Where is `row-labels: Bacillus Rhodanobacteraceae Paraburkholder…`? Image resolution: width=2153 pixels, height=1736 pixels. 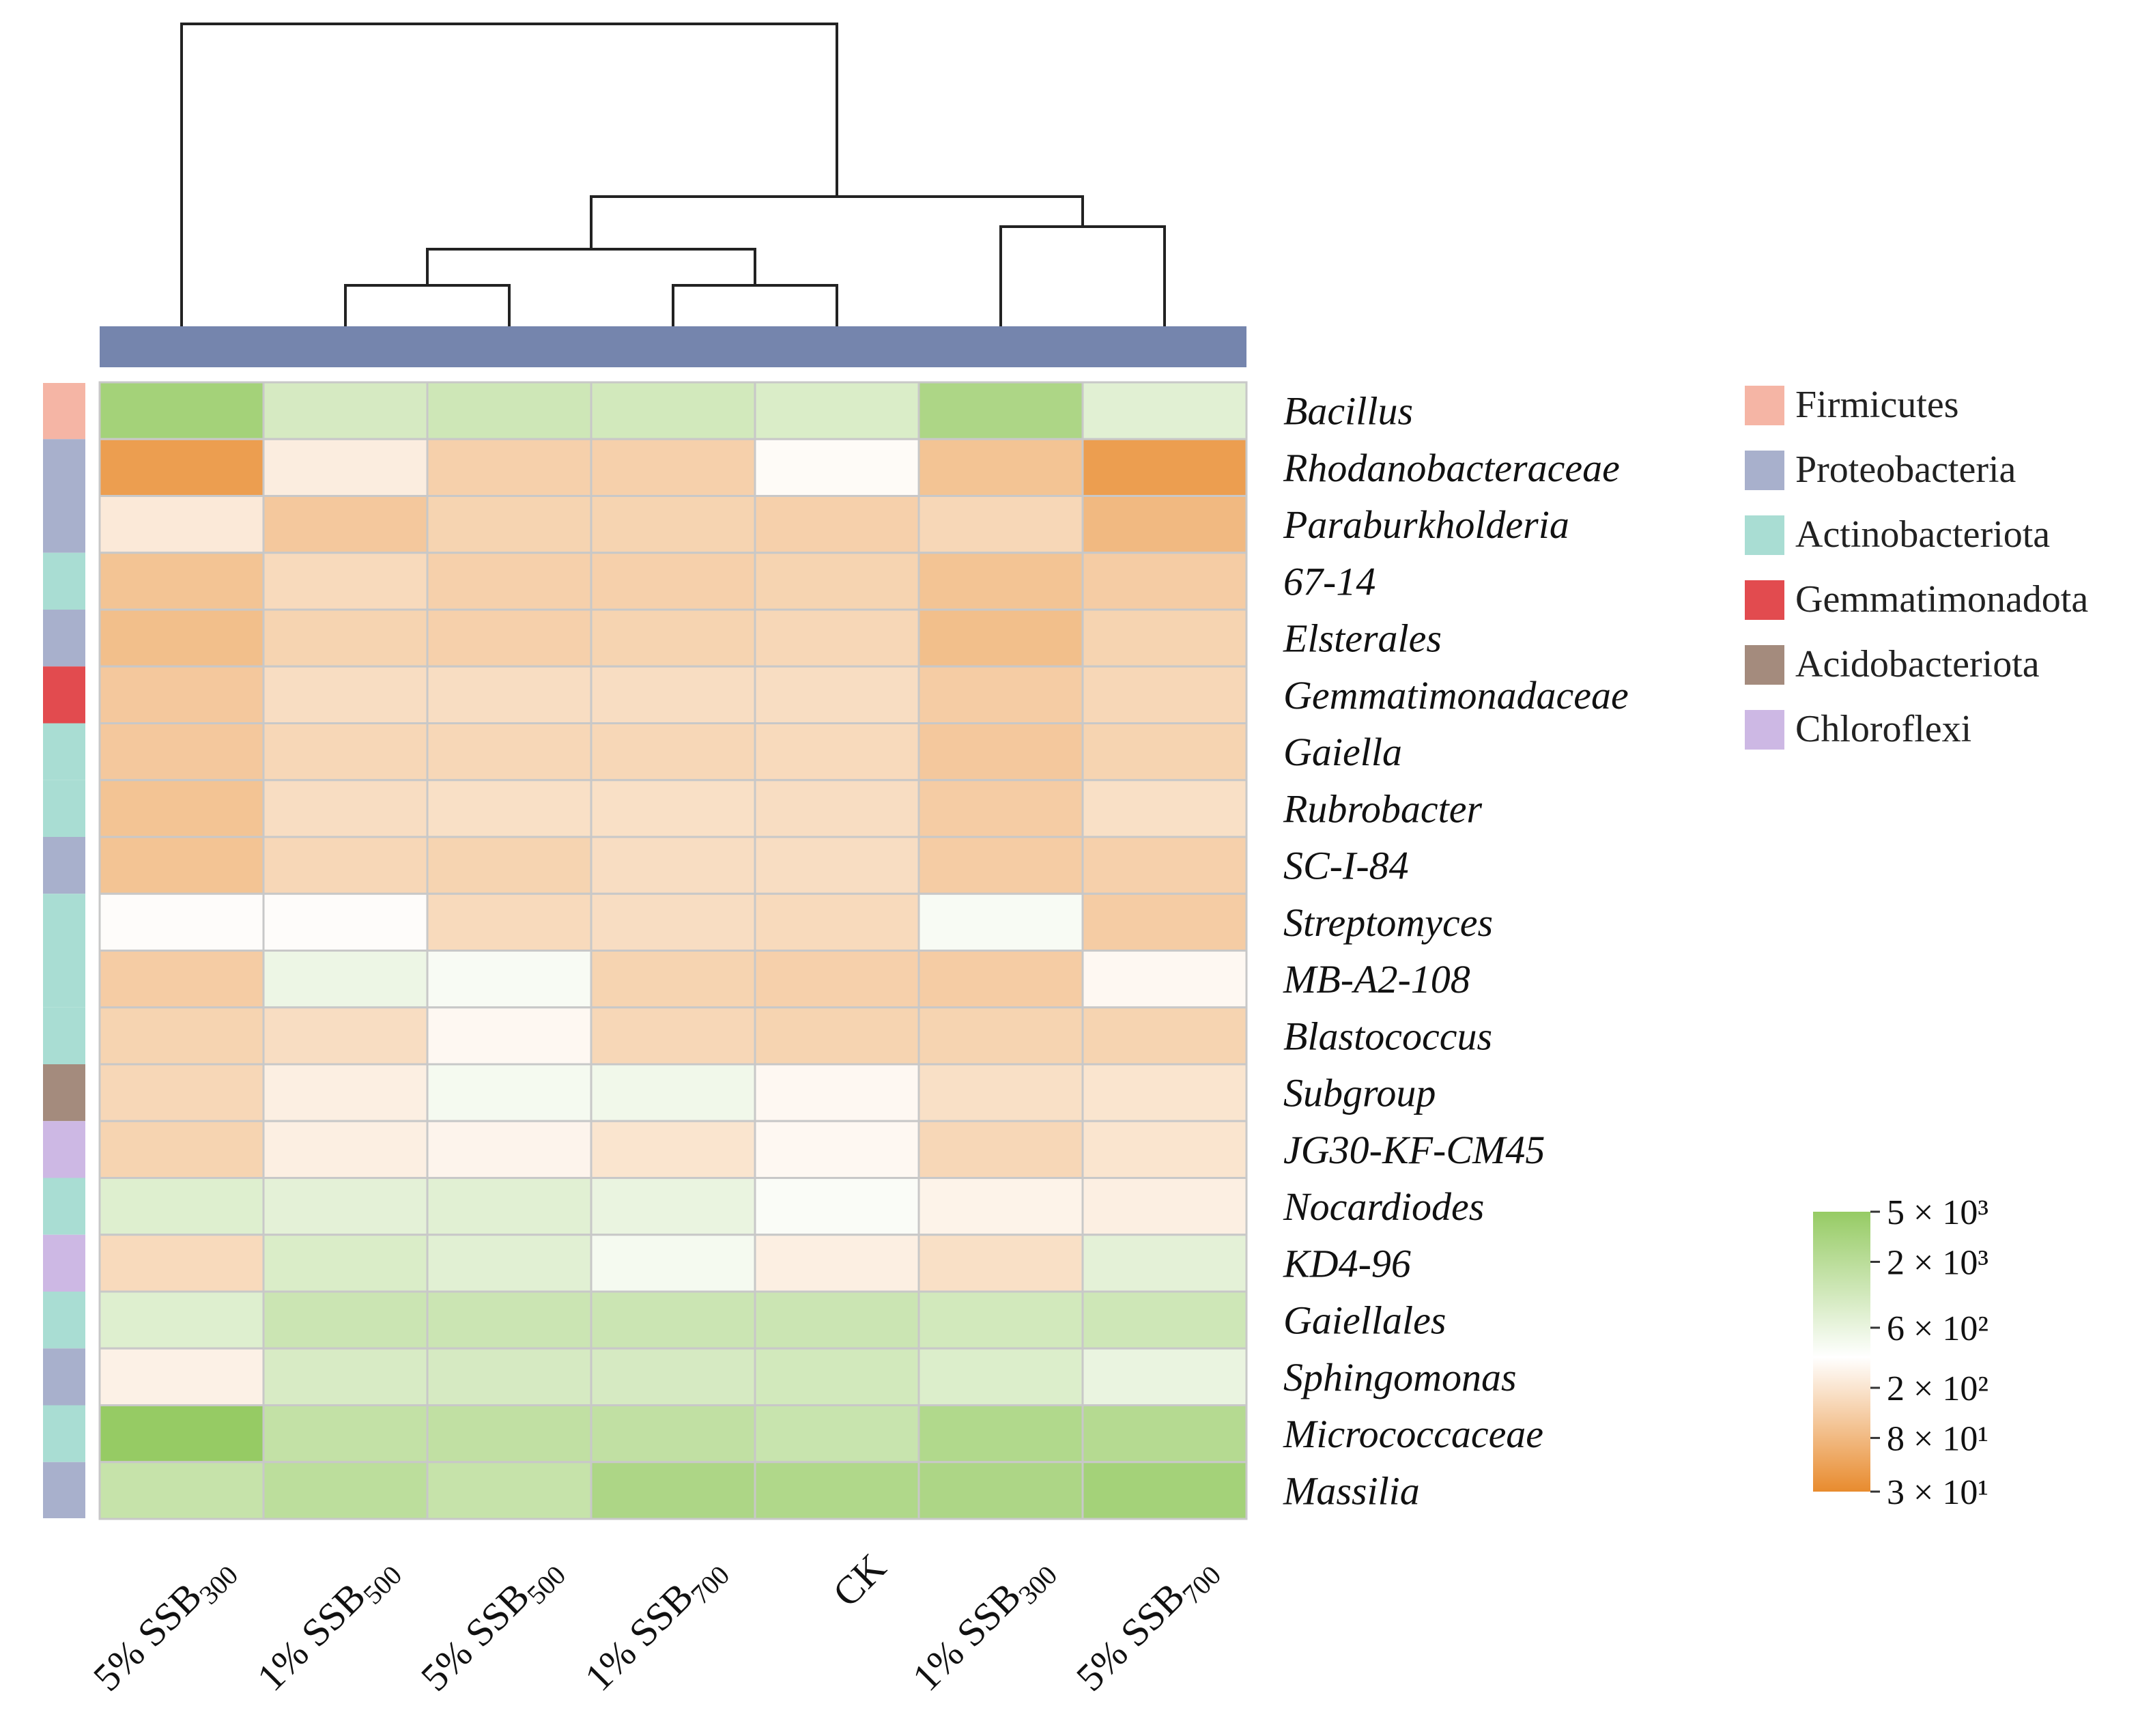
row-labels: Bacillus Rhodanobacteraceae Paraburkholder… is located at coordinates (1456, 951).